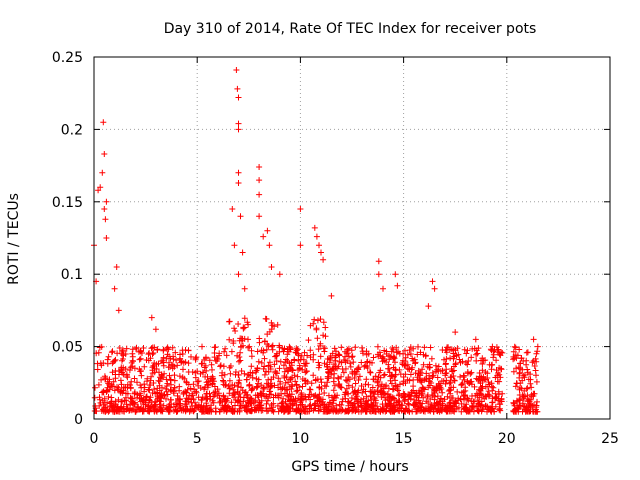 The height and width of the screenshot is (480, 640). Describe the element at coordinates (72, 130) in the screenshot. I see `y-tick-label: 0.2` at that location.